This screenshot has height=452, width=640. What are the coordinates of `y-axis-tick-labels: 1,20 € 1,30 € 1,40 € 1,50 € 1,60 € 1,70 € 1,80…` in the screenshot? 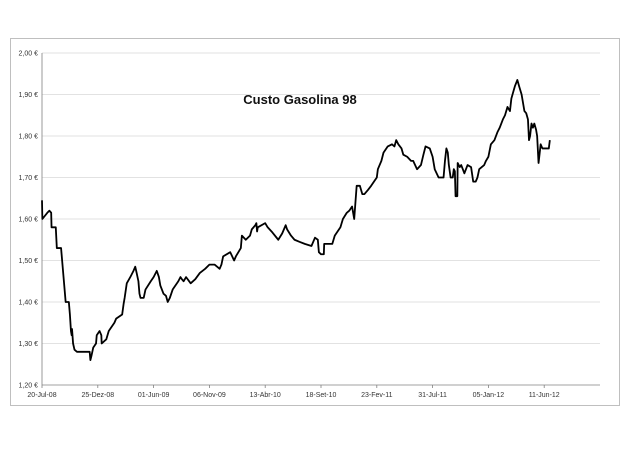 It's located at (29, 220).